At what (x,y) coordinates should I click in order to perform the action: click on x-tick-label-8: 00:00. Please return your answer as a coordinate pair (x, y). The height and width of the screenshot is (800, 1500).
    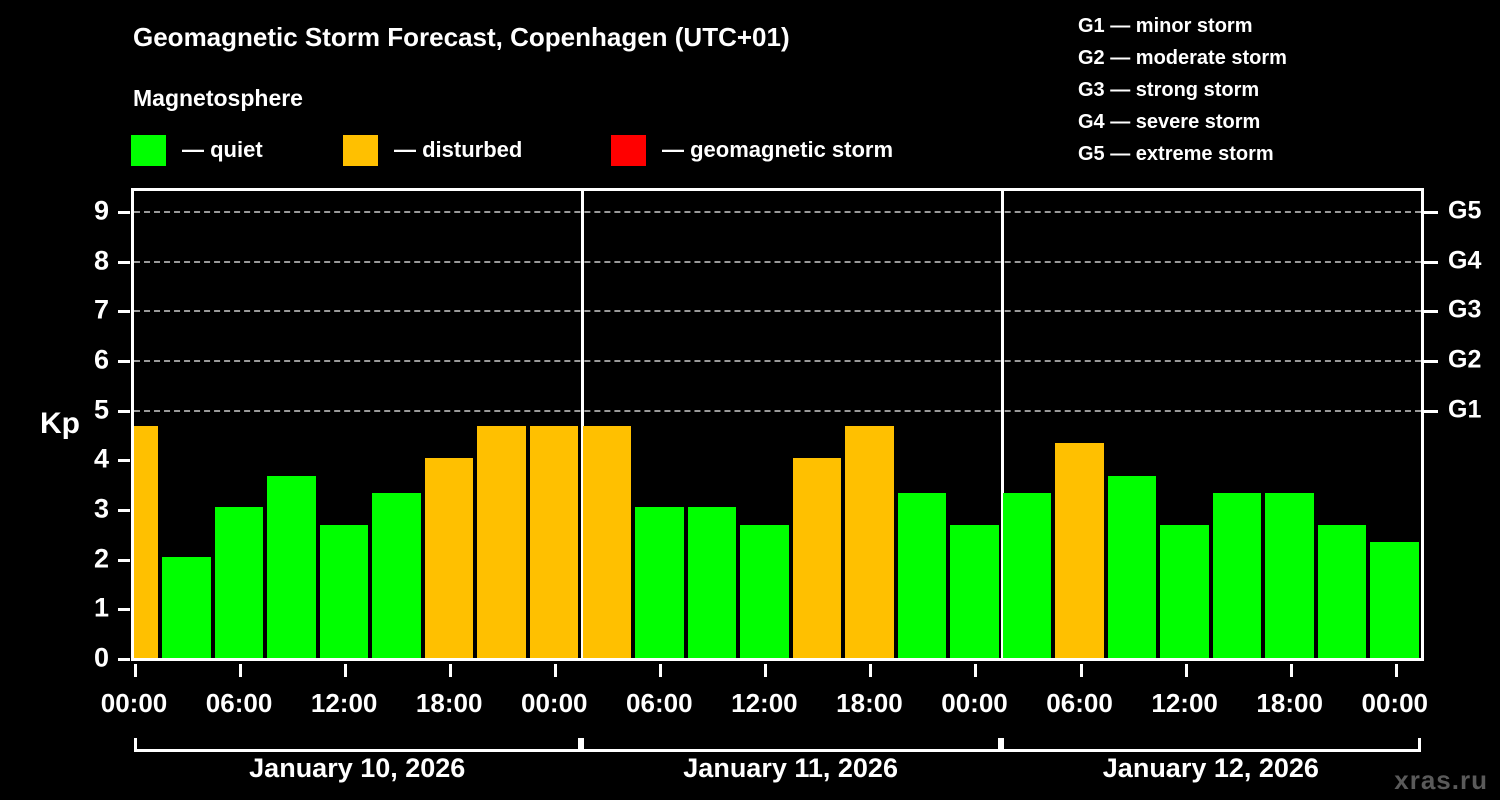
    Looking at the image, I should click on (974, 703).